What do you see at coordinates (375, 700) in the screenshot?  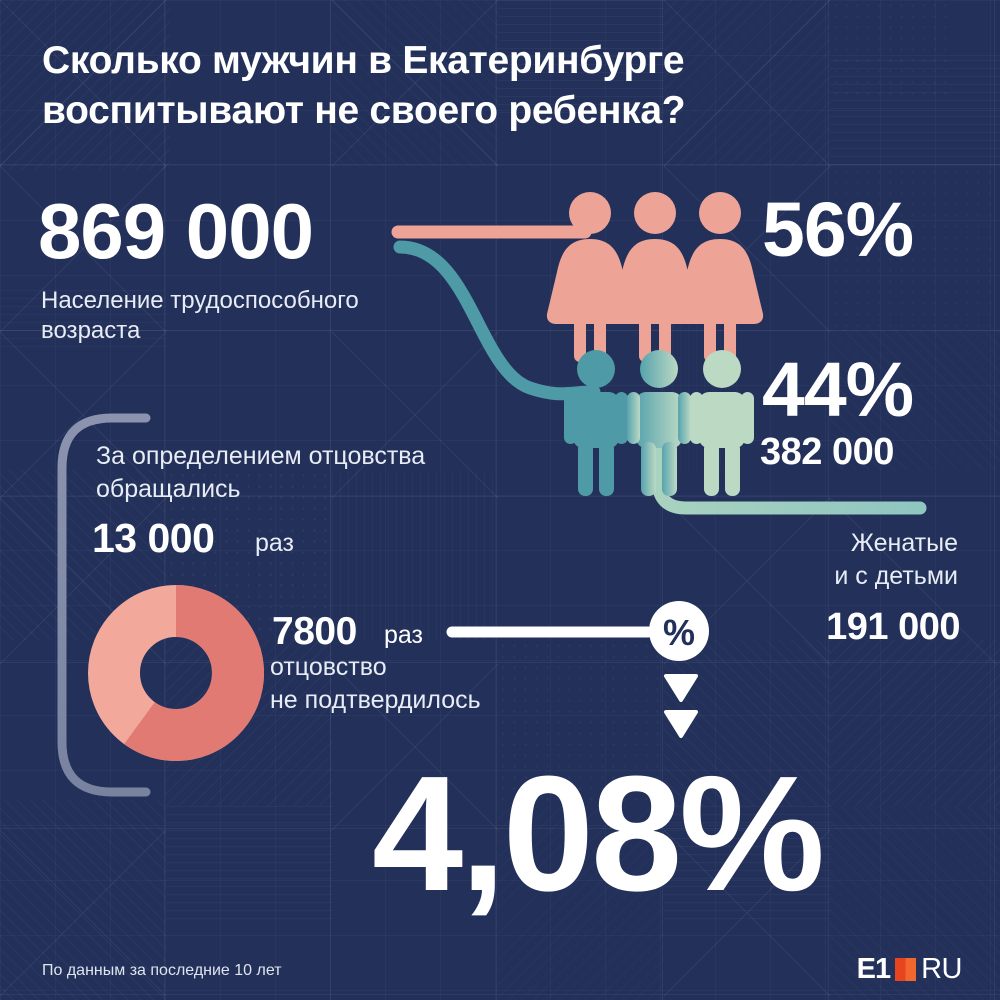 I see `not-confirmed-caption-line2: не подтвердилось` at bounding box center [375, 700].